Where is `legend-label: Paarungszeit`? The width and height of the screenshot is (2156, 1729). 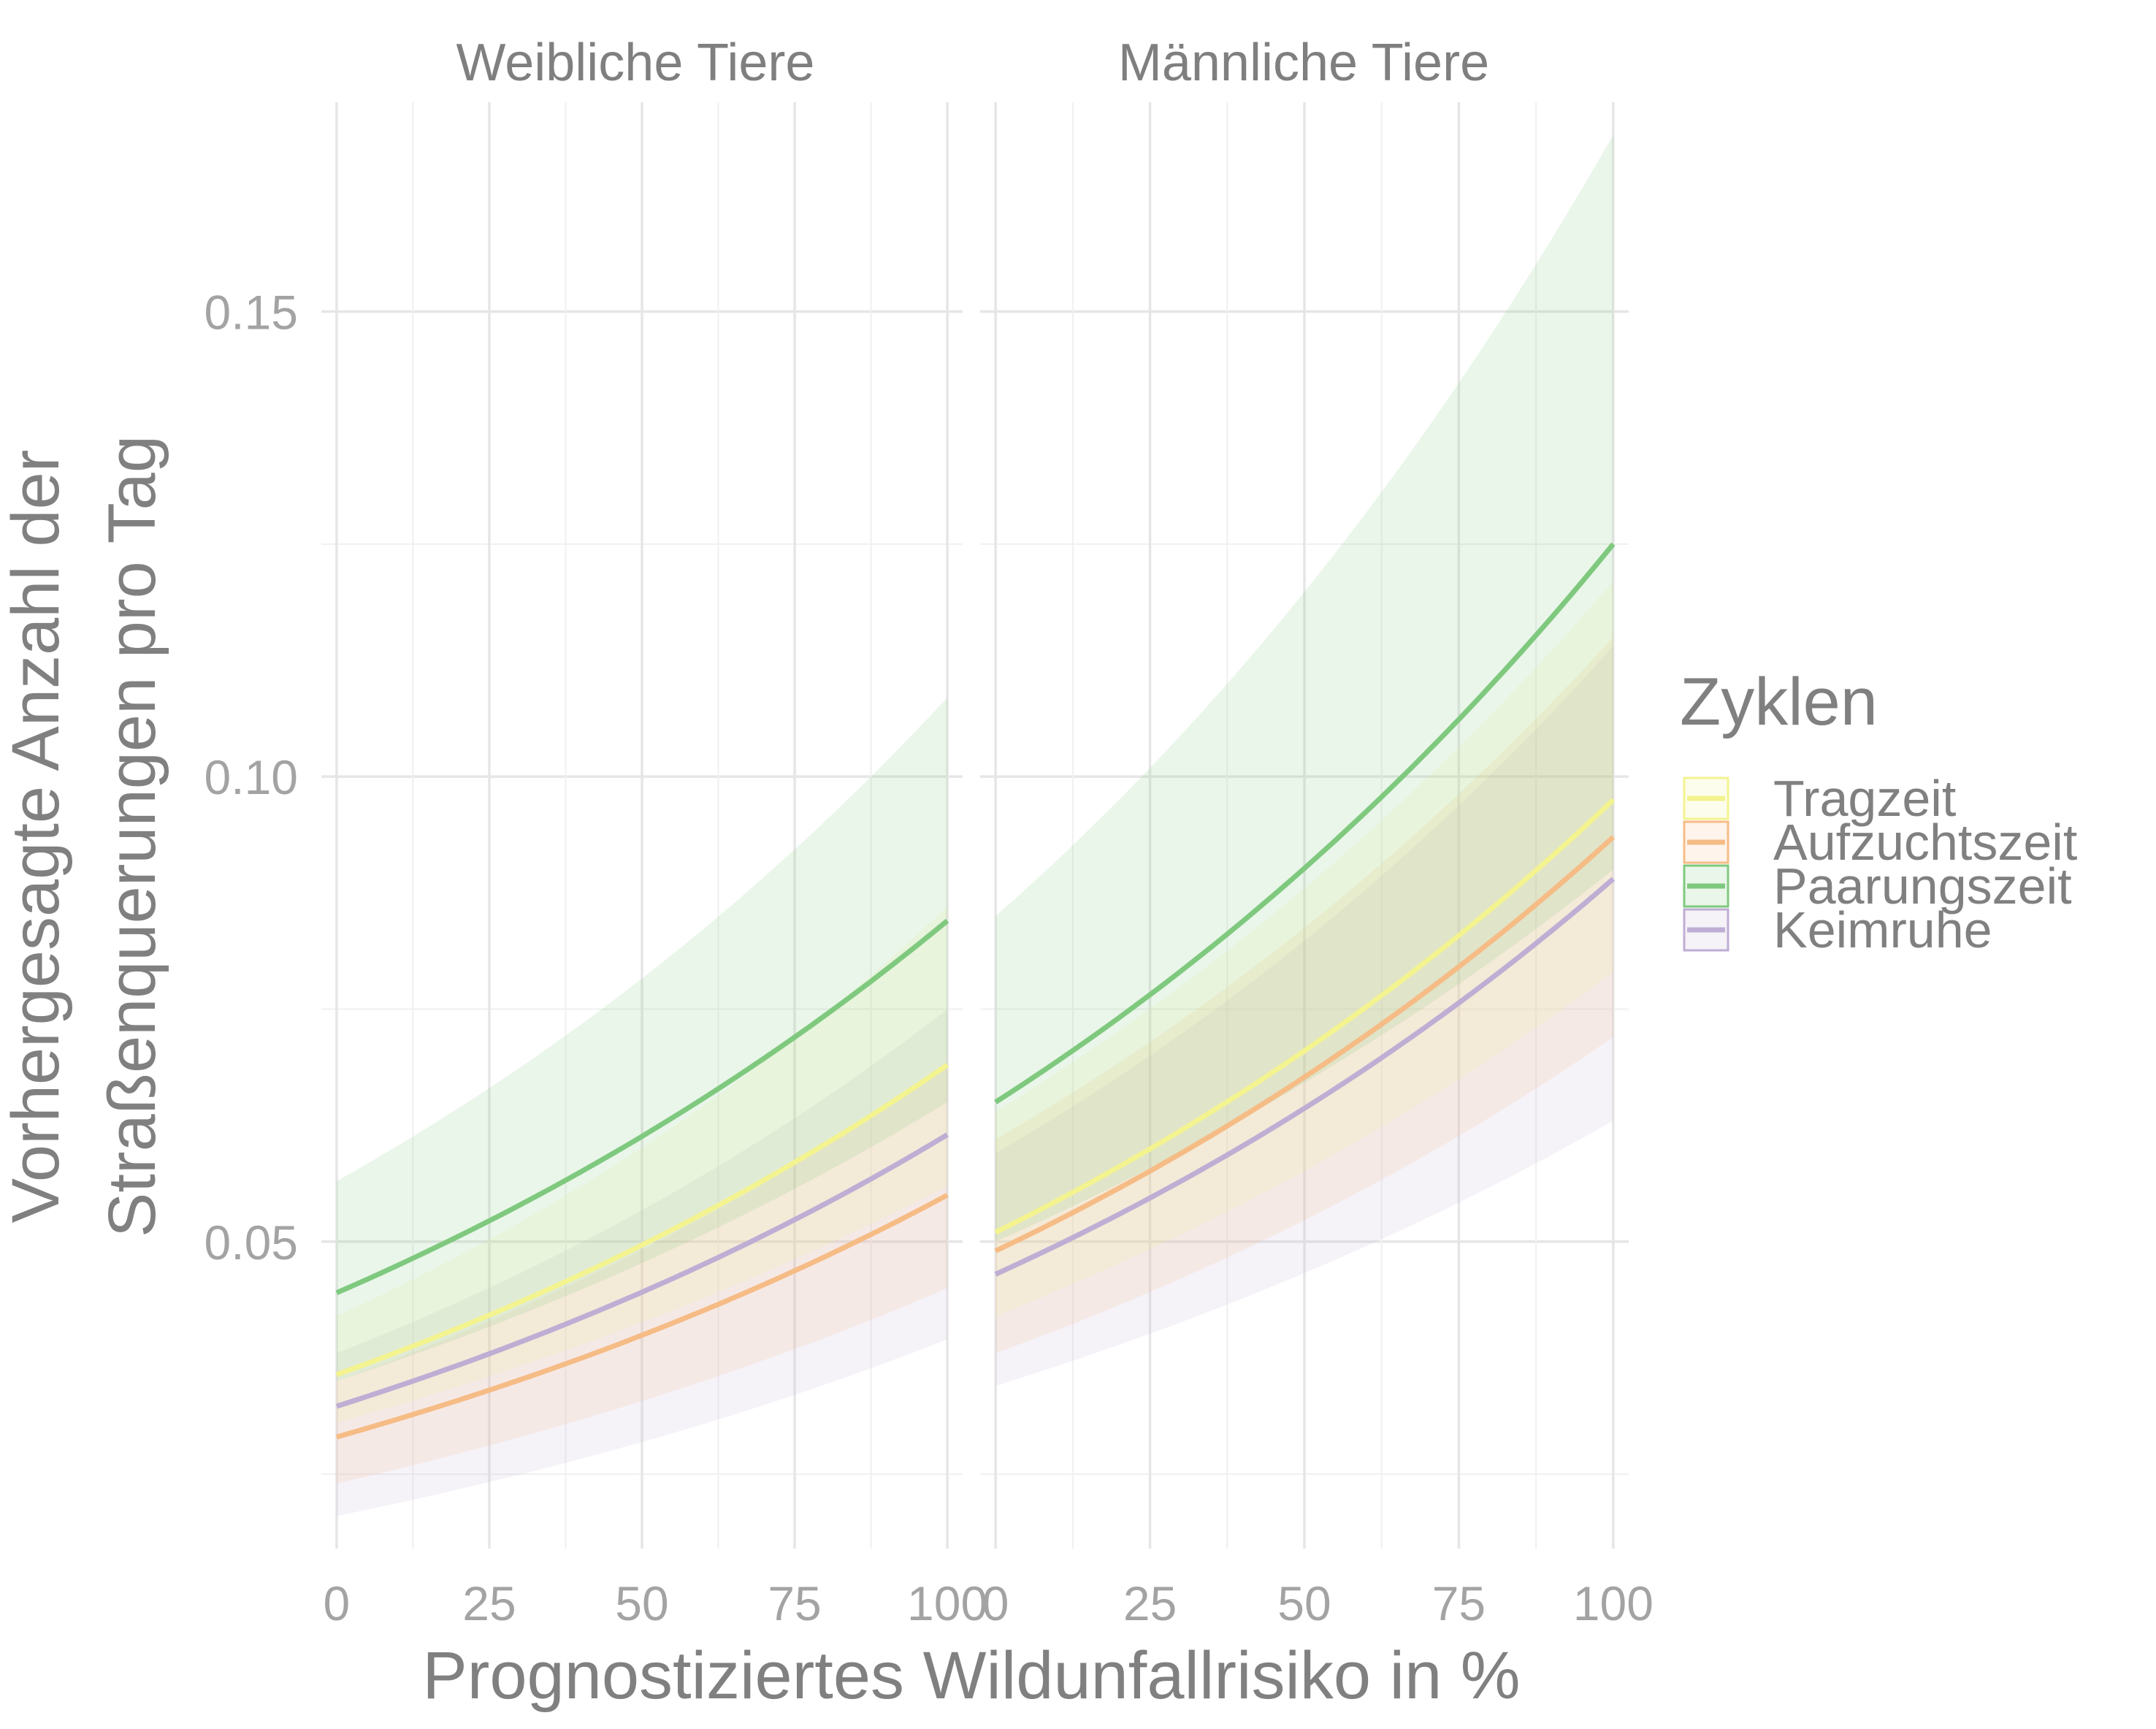 legend-label: Paarungszeit is located at coordinates (1923, 886).